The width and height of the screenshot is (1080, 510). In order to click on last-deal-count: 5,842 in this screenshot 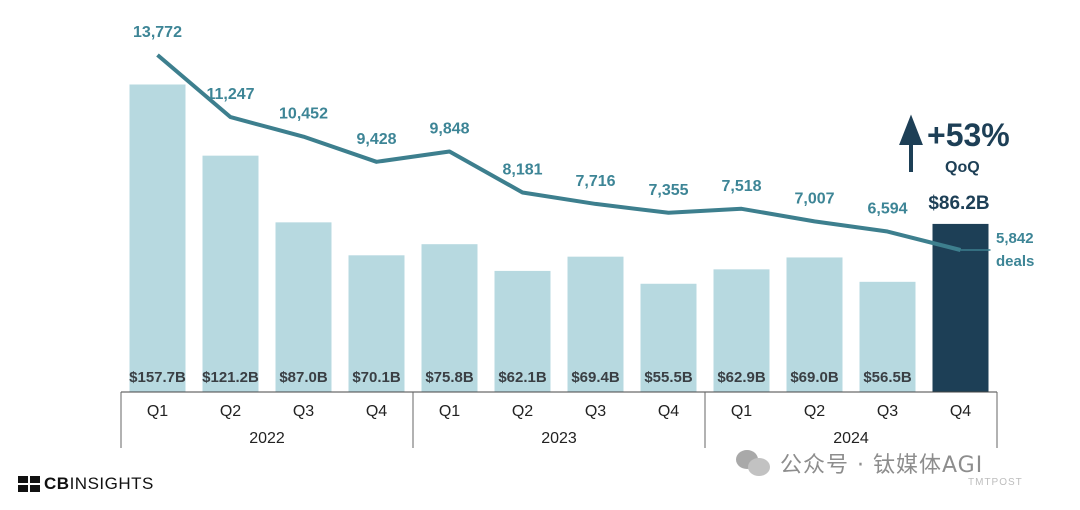, I will do `click(1015, 238)`.